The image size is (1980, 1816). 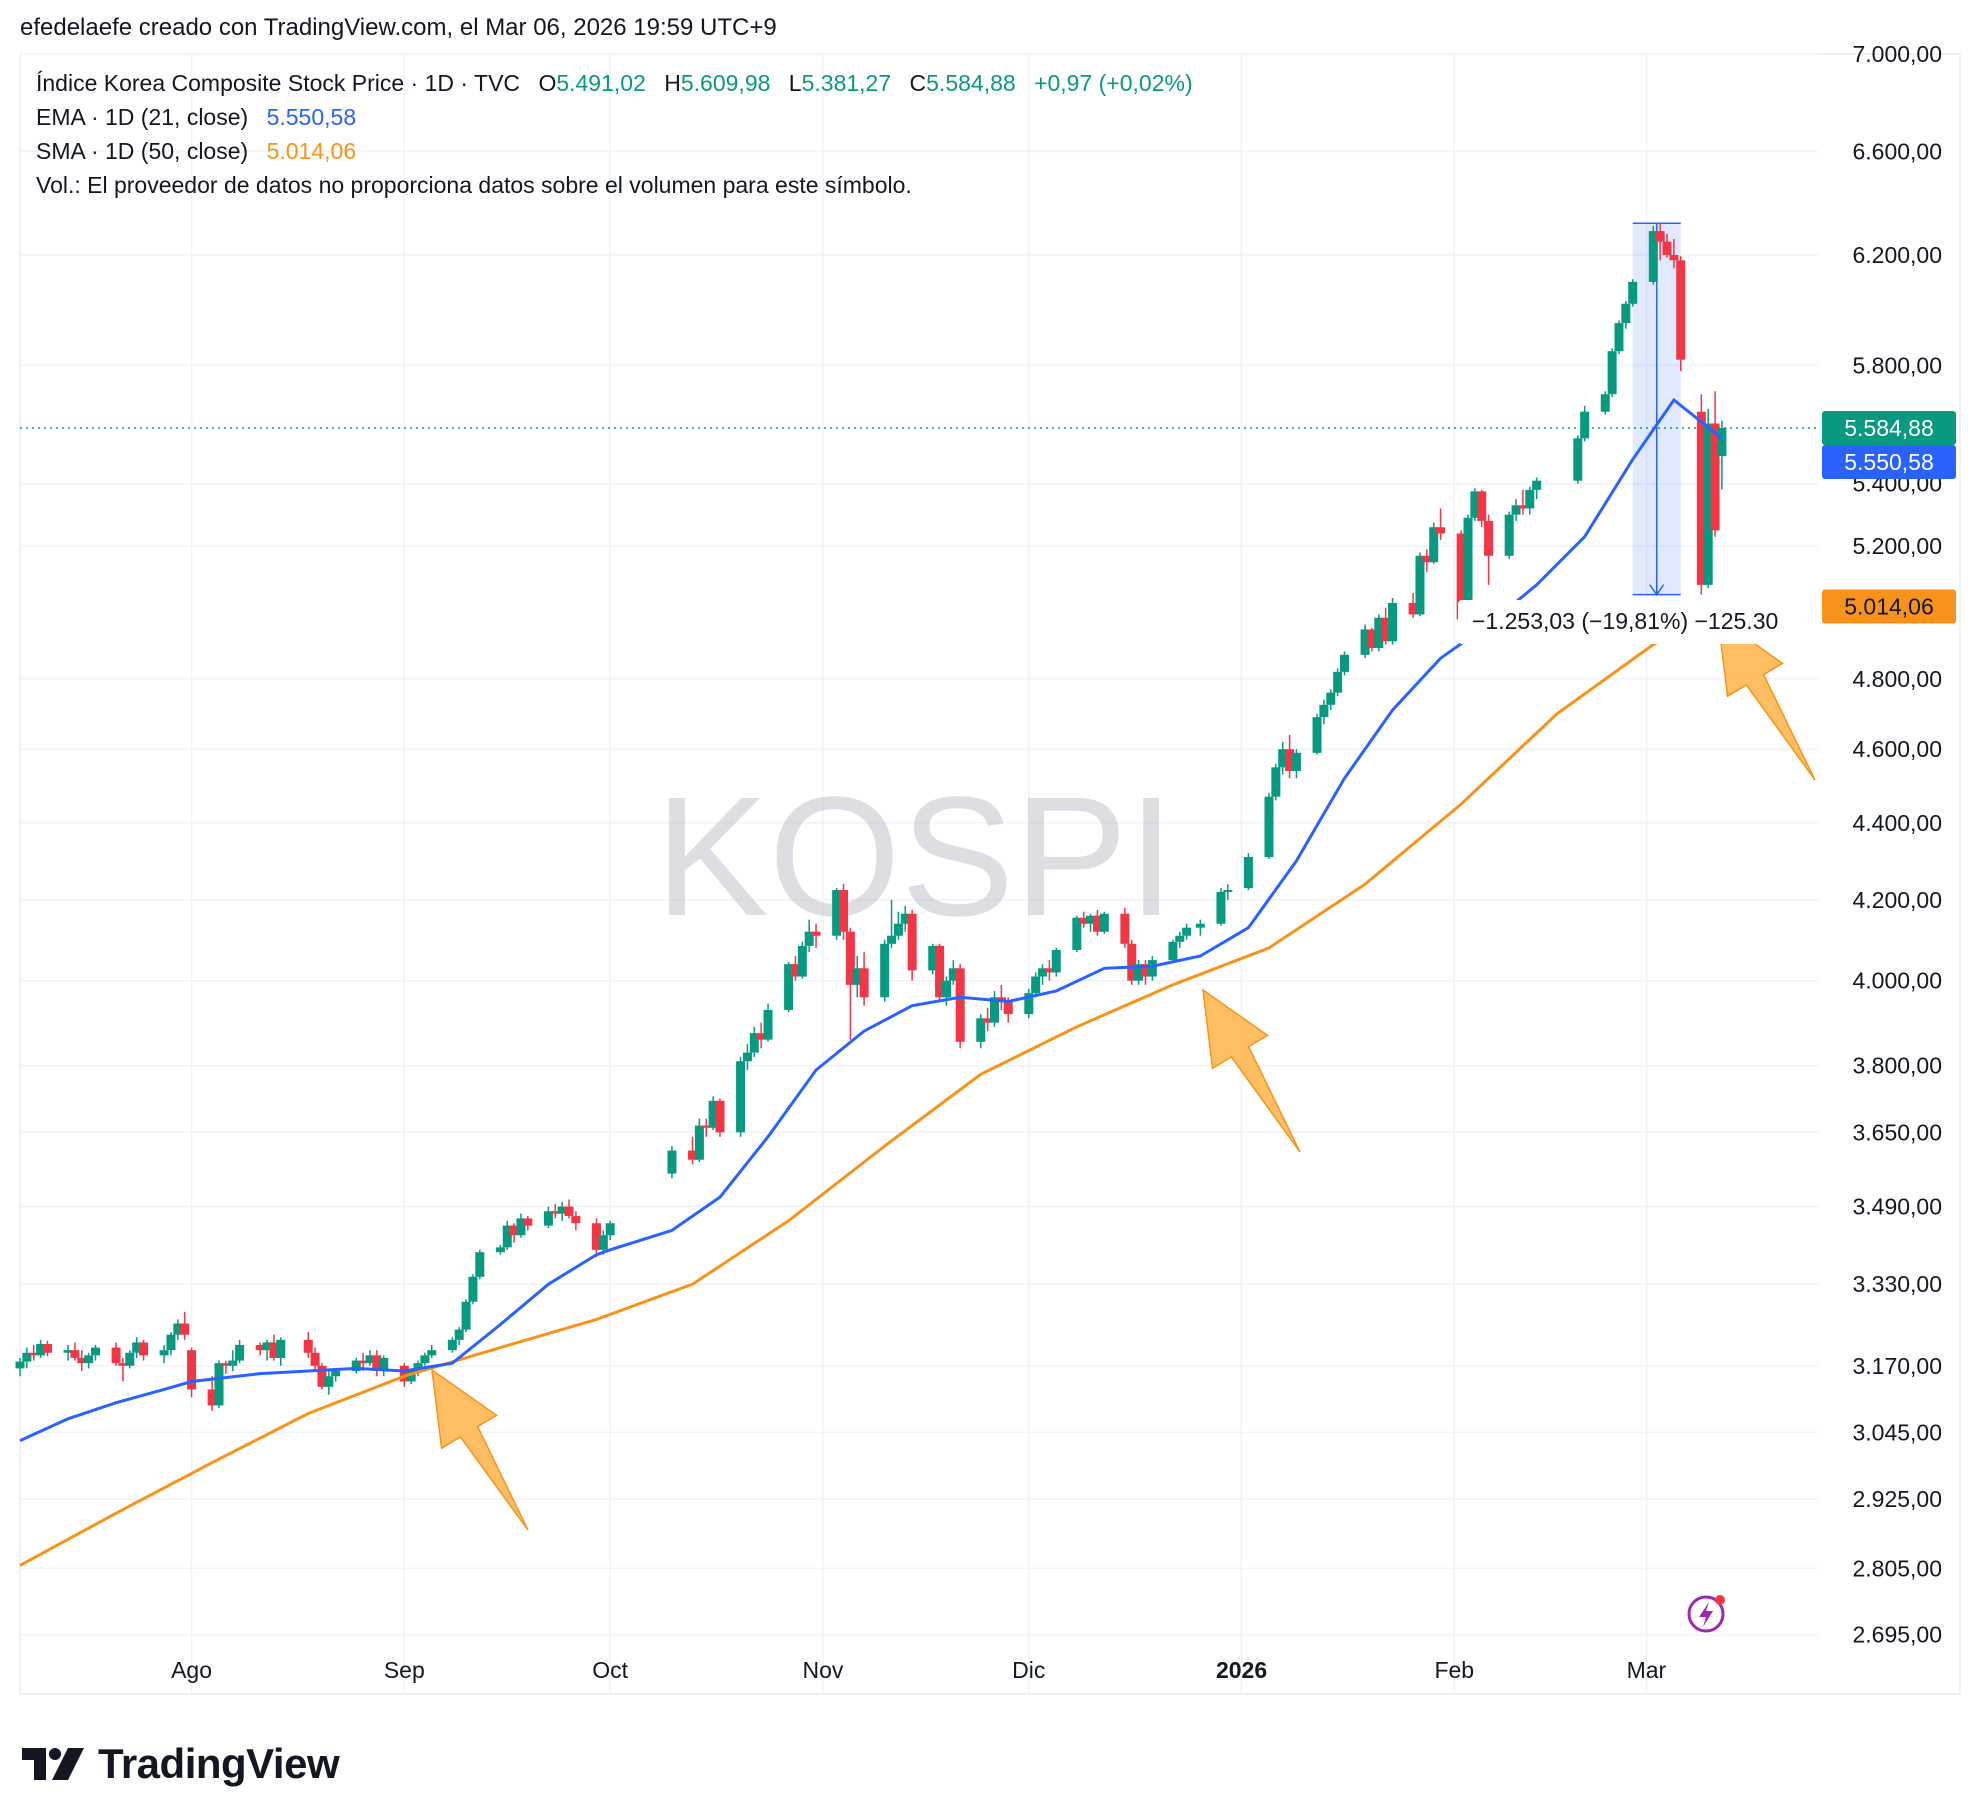 I want to click on price-label-close-text: 5.584,88, so click(x=1889, y=428).